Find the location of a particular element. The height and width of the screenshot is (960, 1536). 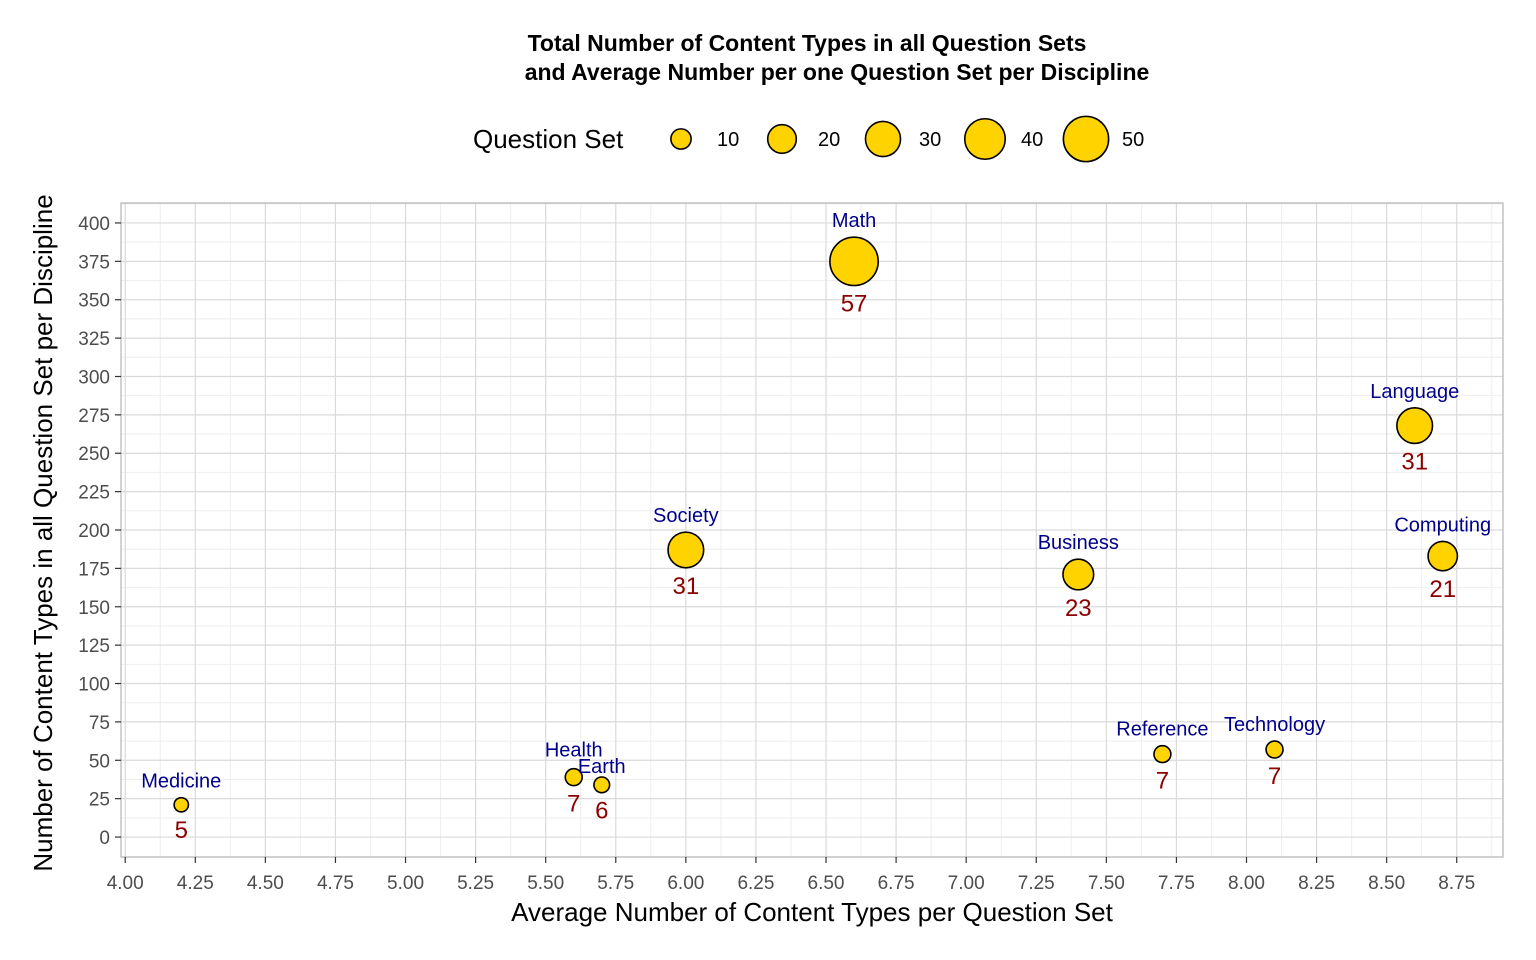

point-name-label: Earth is located at coordinates (602, 767).